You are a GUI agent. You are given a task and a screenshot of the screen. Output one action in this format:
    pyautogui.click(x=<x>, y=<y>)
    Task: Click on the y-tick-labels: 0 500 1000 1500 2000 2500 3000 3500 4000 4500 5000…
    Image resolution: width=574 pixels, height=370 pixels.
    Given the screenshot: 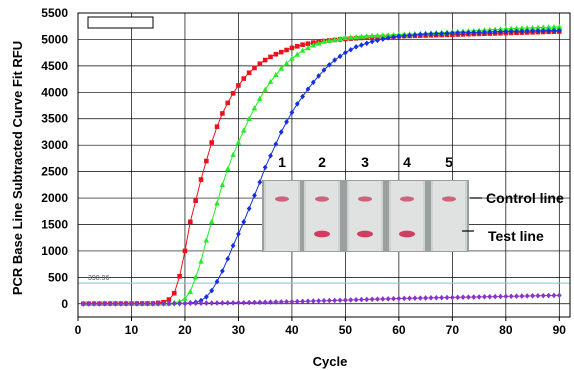 What is the action you would take?
    pyautogui.click(x=54, y=158)
    